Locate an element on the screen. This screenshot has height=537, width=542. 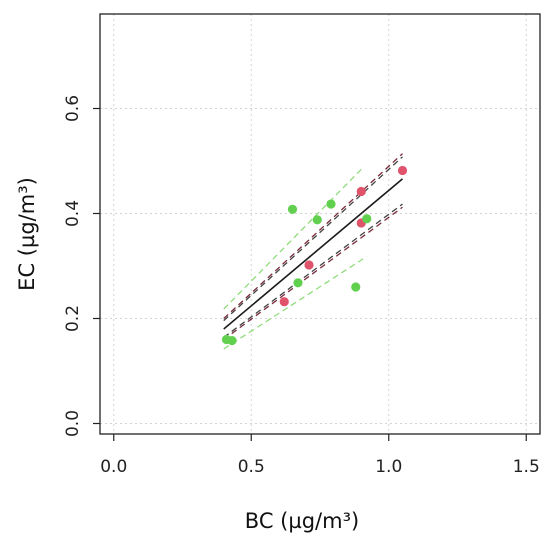
x-tick-label: 0.5 is located at coordinates (251, 467).